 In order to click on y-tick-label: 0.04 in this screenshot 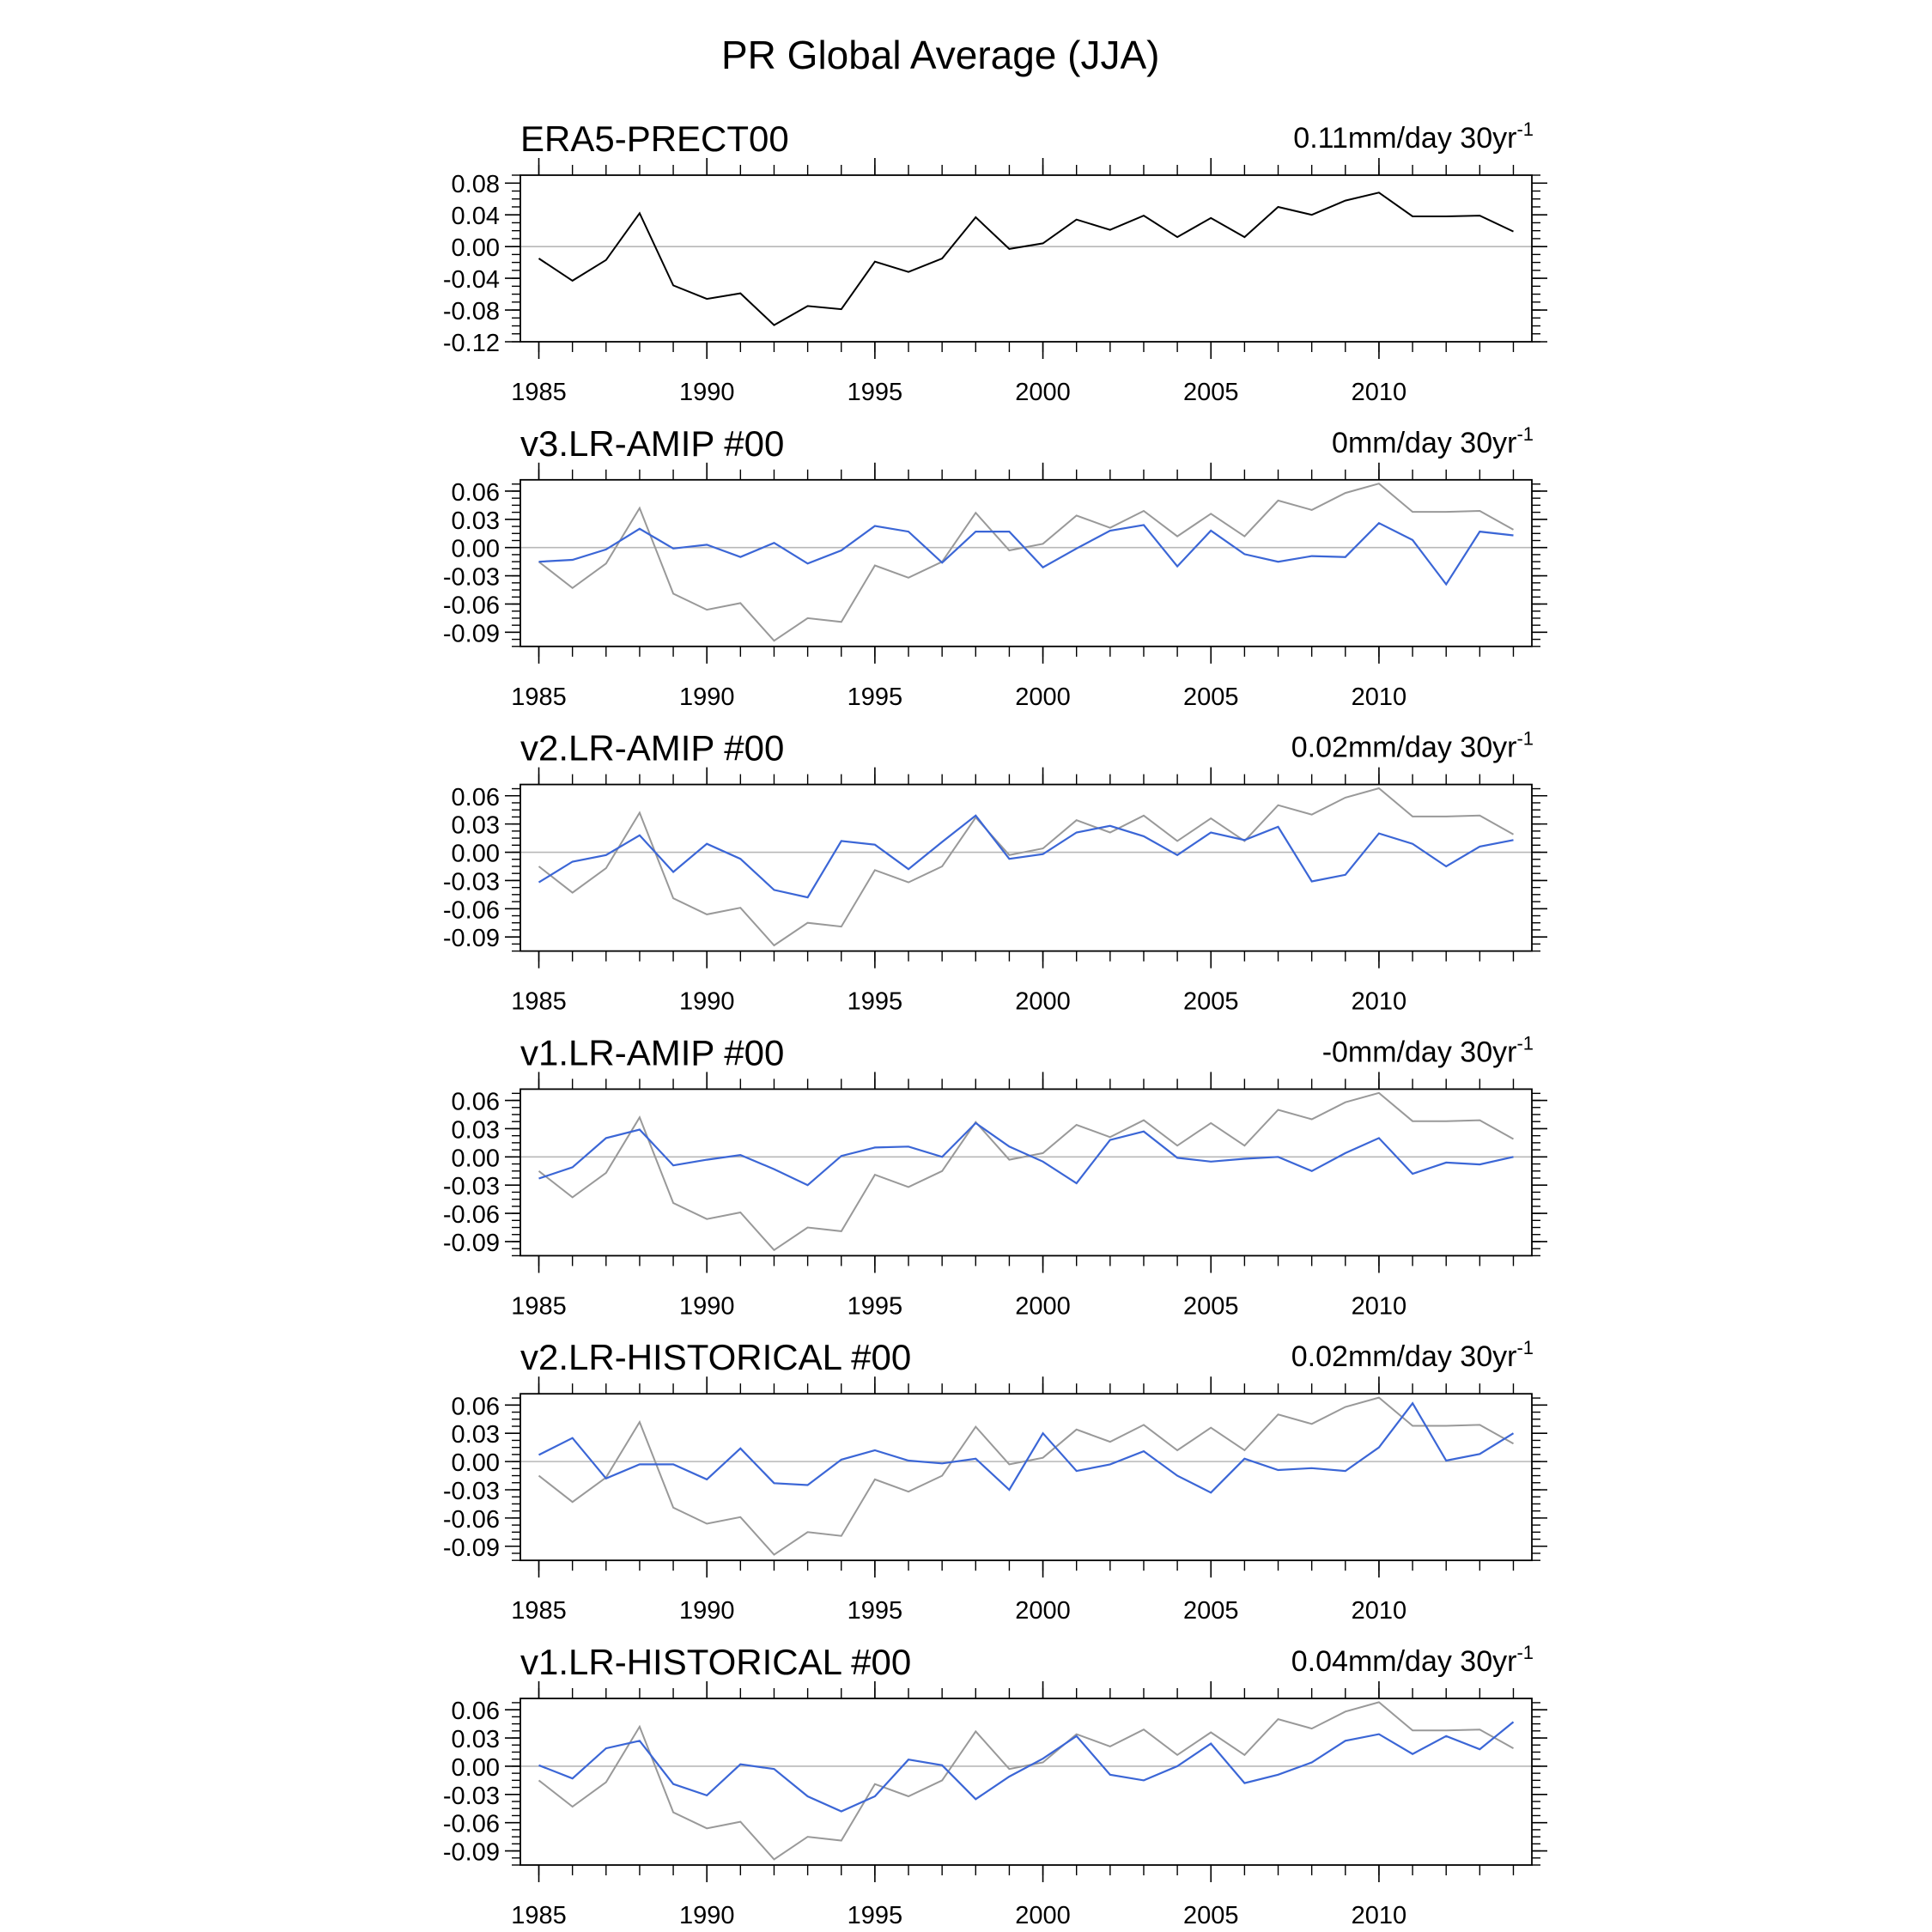, I will do `click(476, 217)`.